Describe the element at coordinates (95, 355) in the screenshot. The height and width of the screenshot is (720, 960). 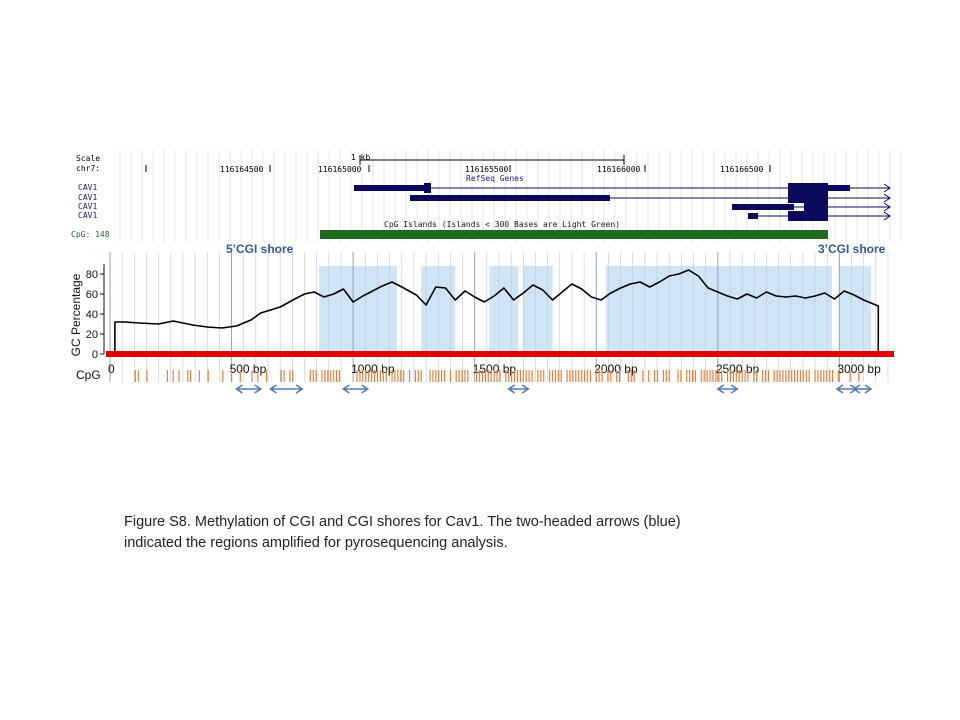
I see `y-tick-label: 0` at that location.